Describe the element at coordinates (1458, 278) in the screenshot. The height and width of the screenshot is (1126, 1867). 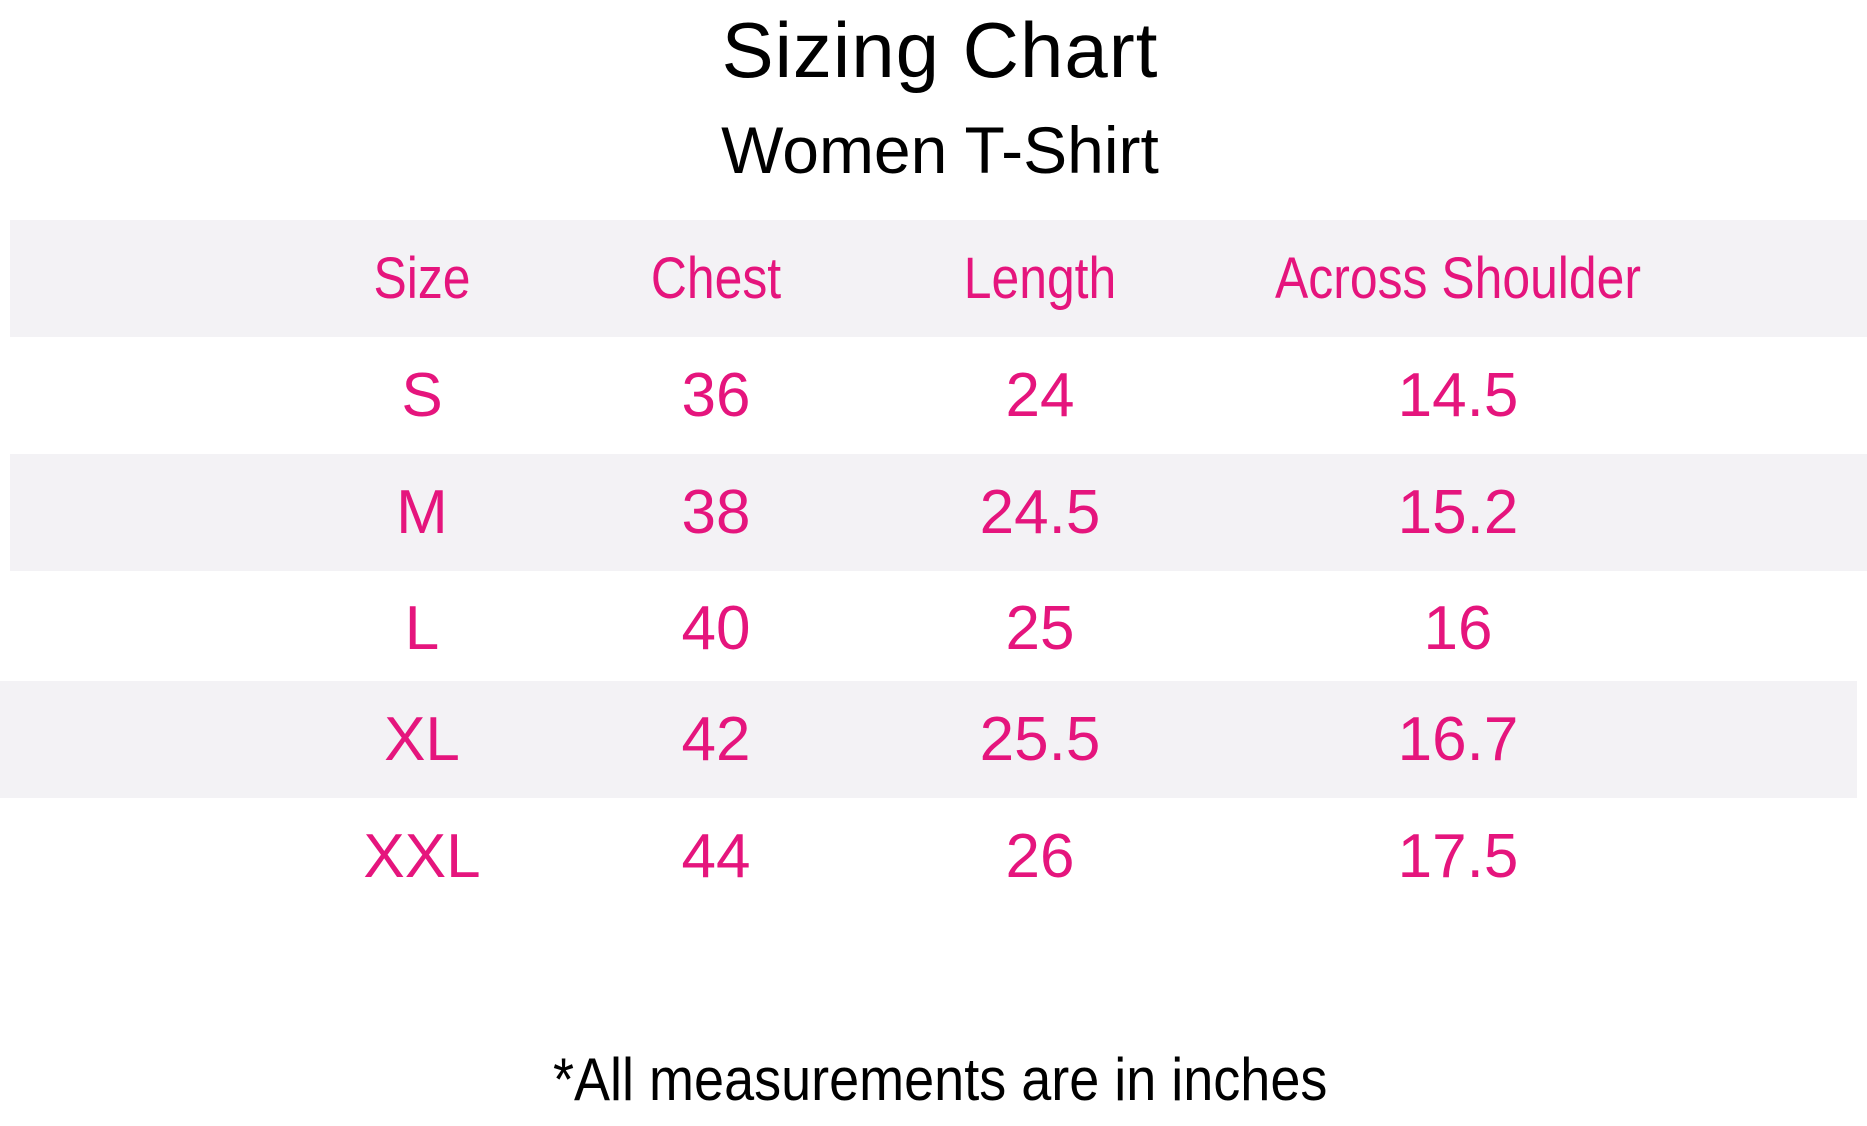
I see `header-across-shoulder: Across Shoulder` at that location.